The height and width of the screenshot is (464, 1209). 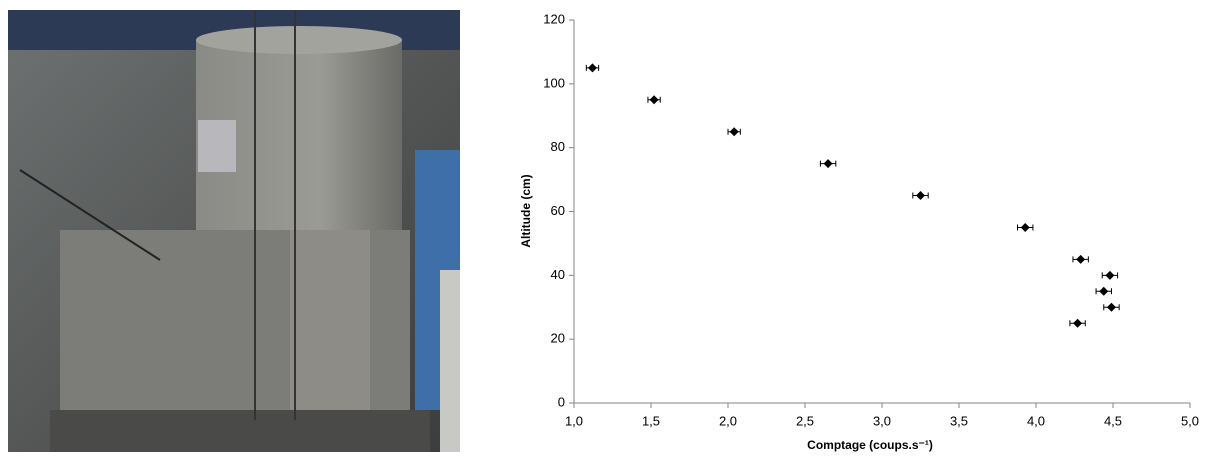 What do you see at coordinates (959, 420) in the screenshot?
I see `x-tick-label: 3,5` at bounding box center [959, 420].